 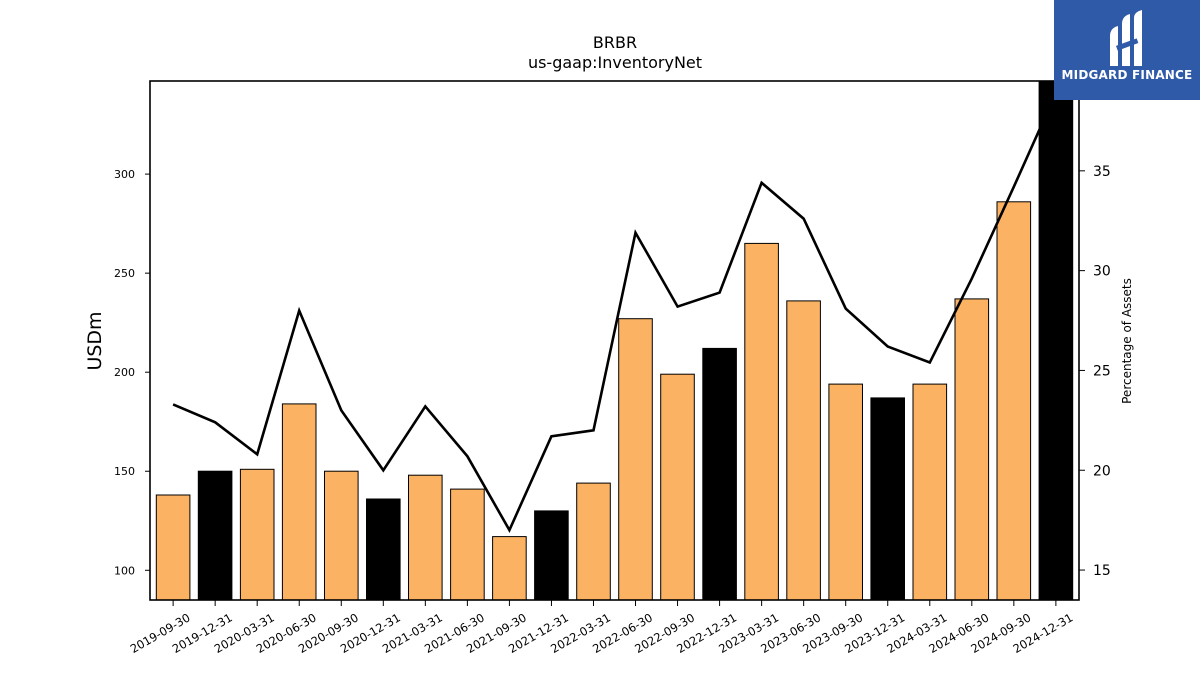 What do you see at coordinates (1102, 272) in the screenshot?
I see `y2-tick-label: 30` at bounding box center [1102, 272].